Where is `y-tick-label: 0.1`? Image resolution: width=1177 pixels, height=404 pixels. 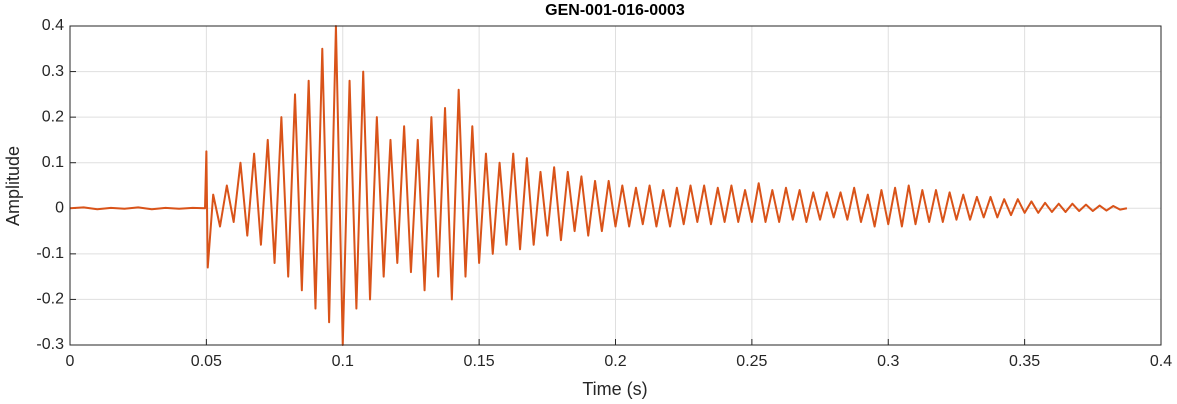
y-tick-label: 0.1 is located at coordinates (53, 162).